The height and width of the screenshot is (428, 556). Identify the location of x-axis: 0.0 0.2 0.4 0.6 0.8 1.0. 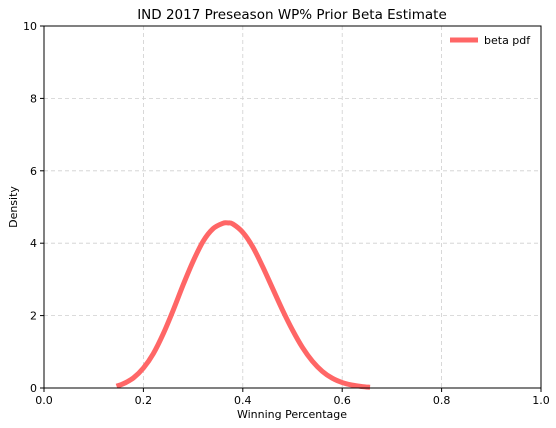
(292, 397).